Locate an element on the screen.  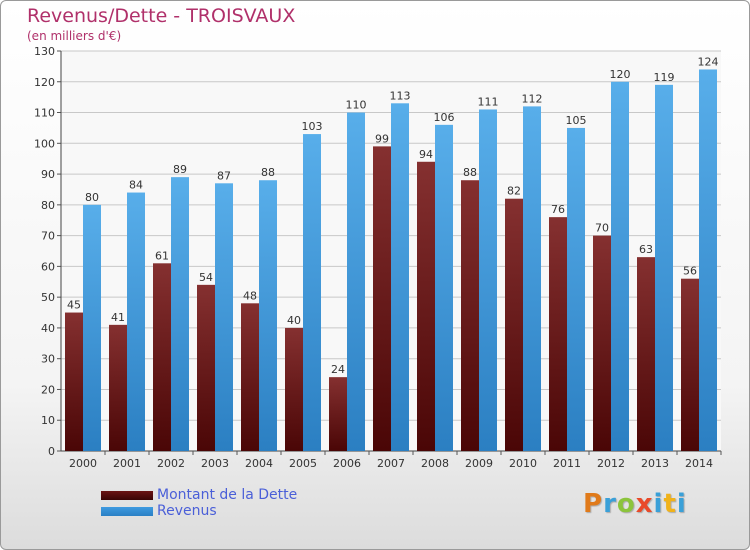
data-label-dette: 24 is located at coordinates (338, 369).